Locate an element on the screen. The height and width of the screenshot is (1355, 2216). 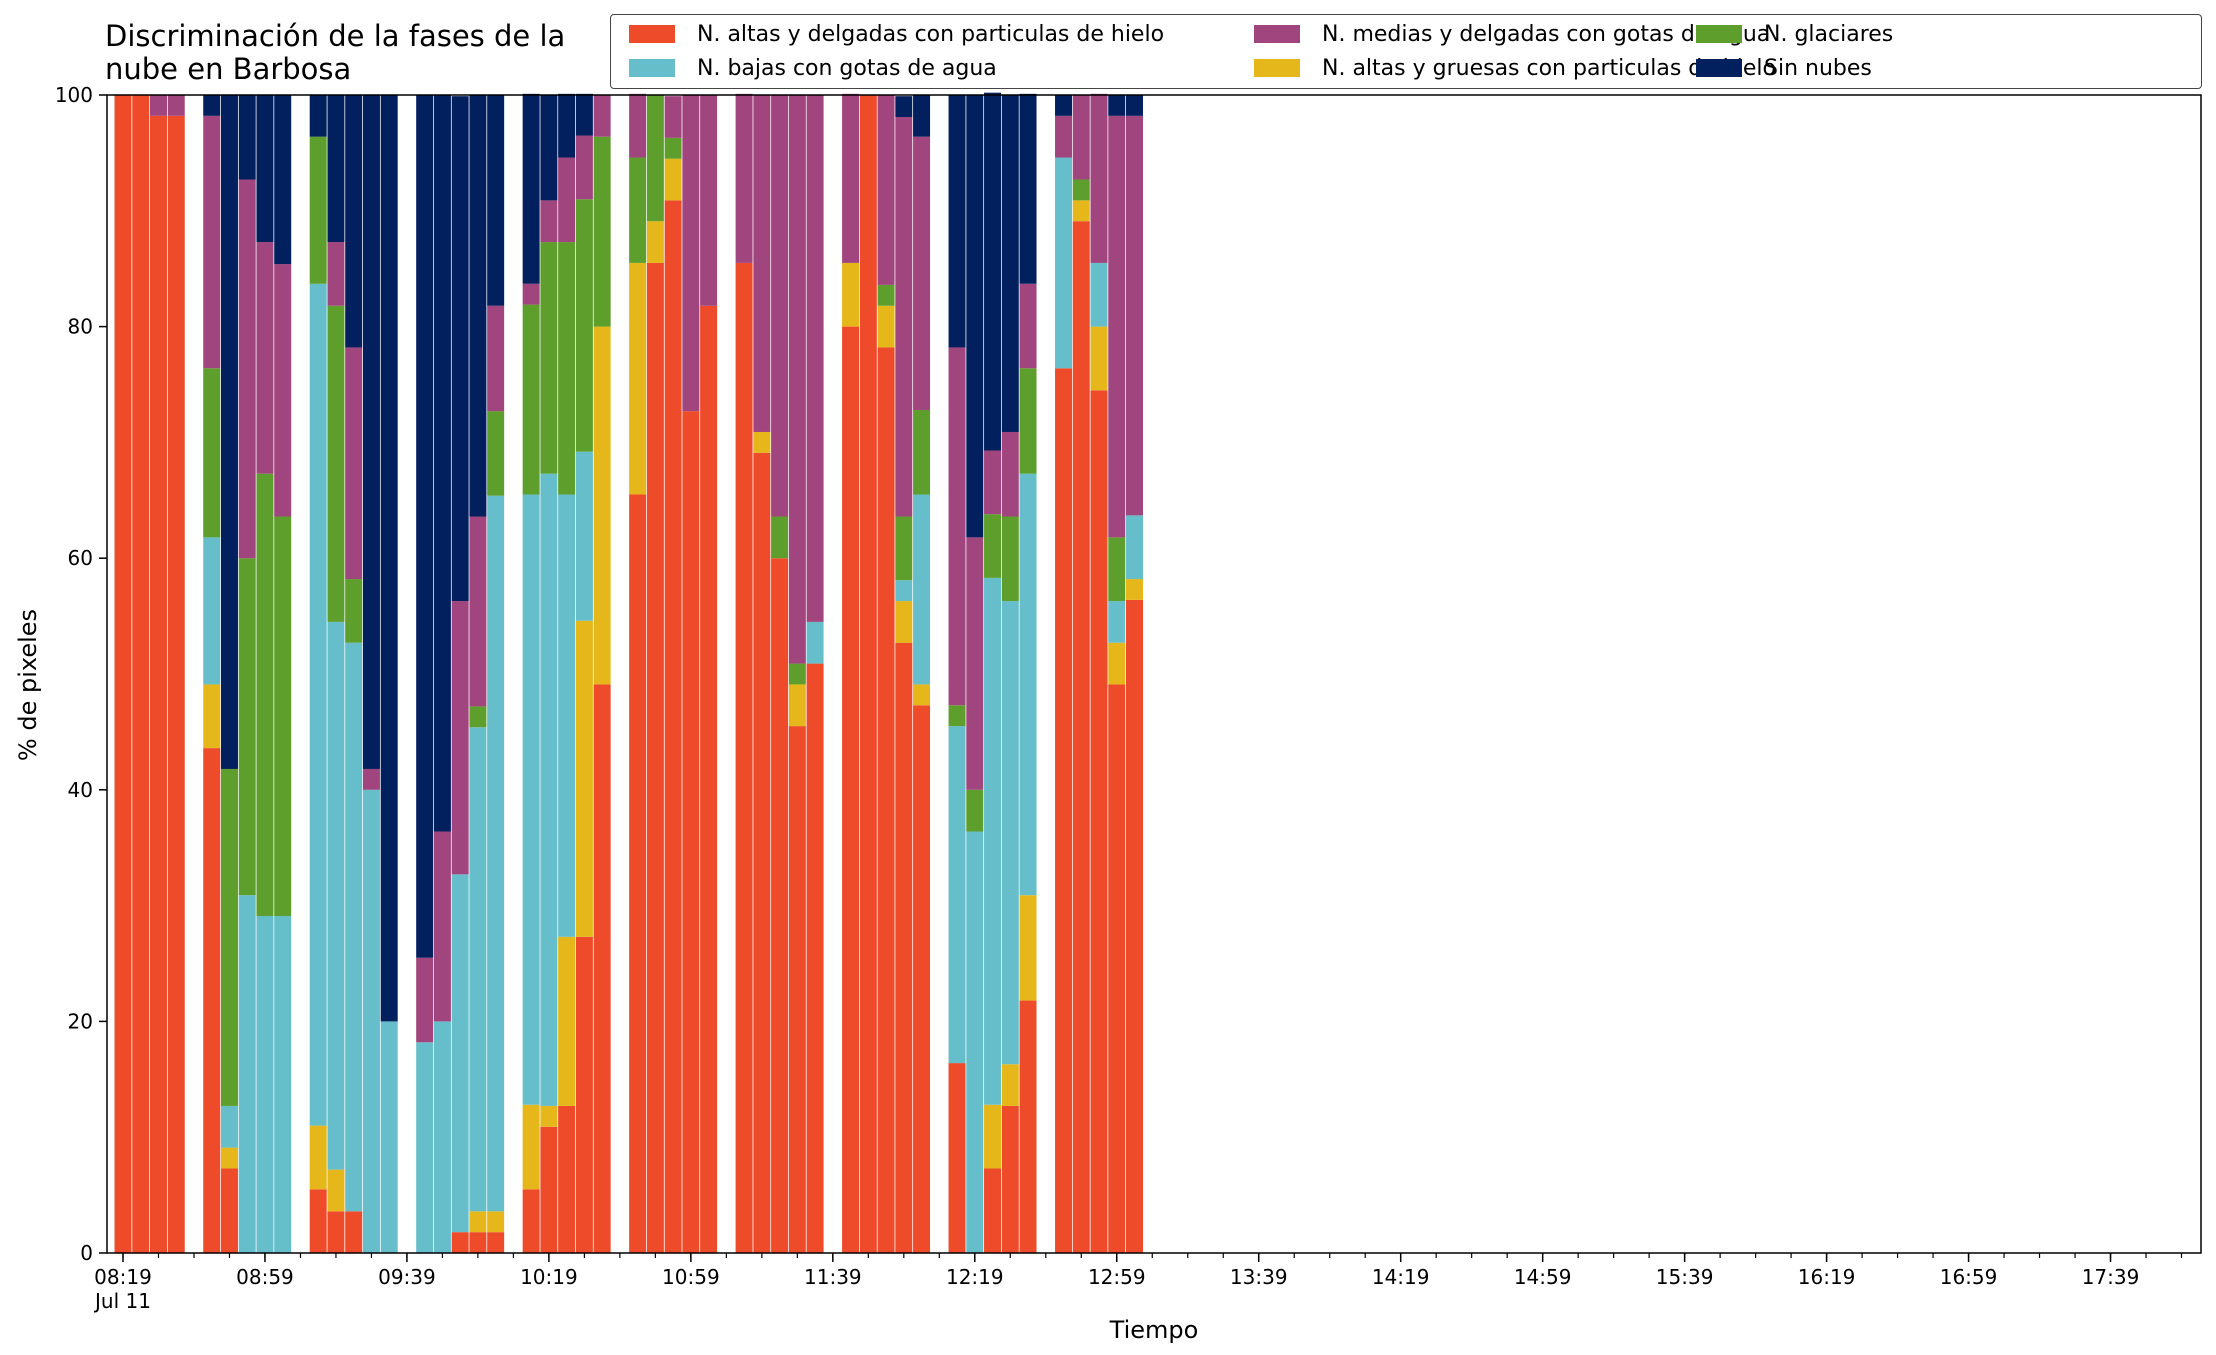
x-tick-label: 17:39 is located at coordinates (2111, 1277).